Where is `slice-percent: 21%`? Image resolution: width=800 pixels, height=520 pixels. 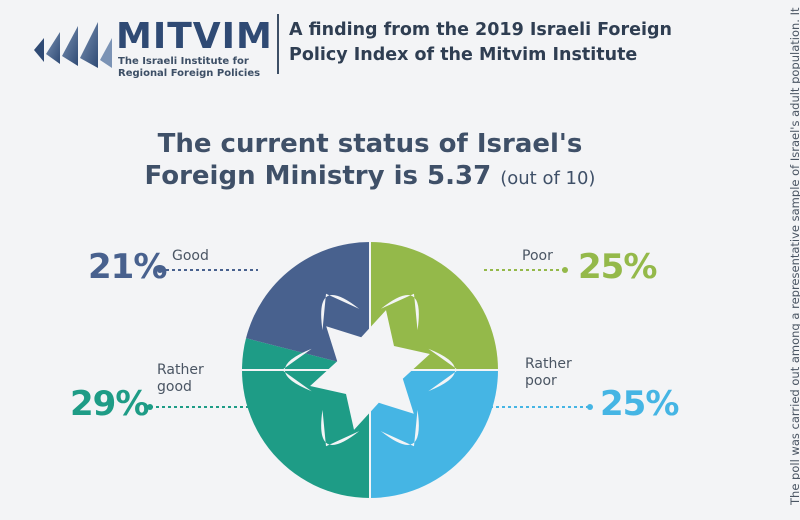 slice-percent: 21% is located at coordinates (127, 267).